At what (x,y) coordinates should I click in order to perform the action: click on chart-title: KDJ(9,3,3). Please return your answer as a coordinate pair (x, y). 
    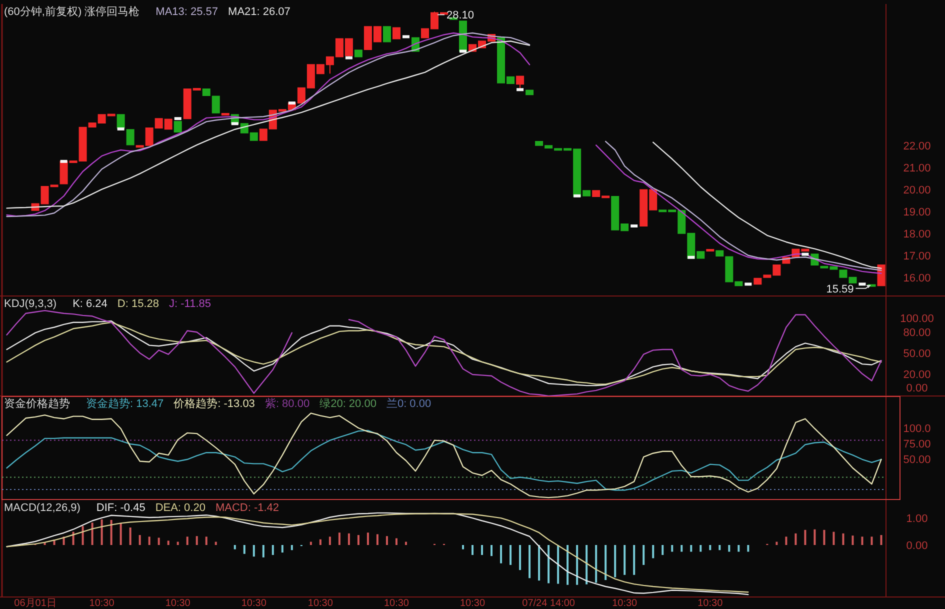
    Looking at the image, I should click on (30, 304).